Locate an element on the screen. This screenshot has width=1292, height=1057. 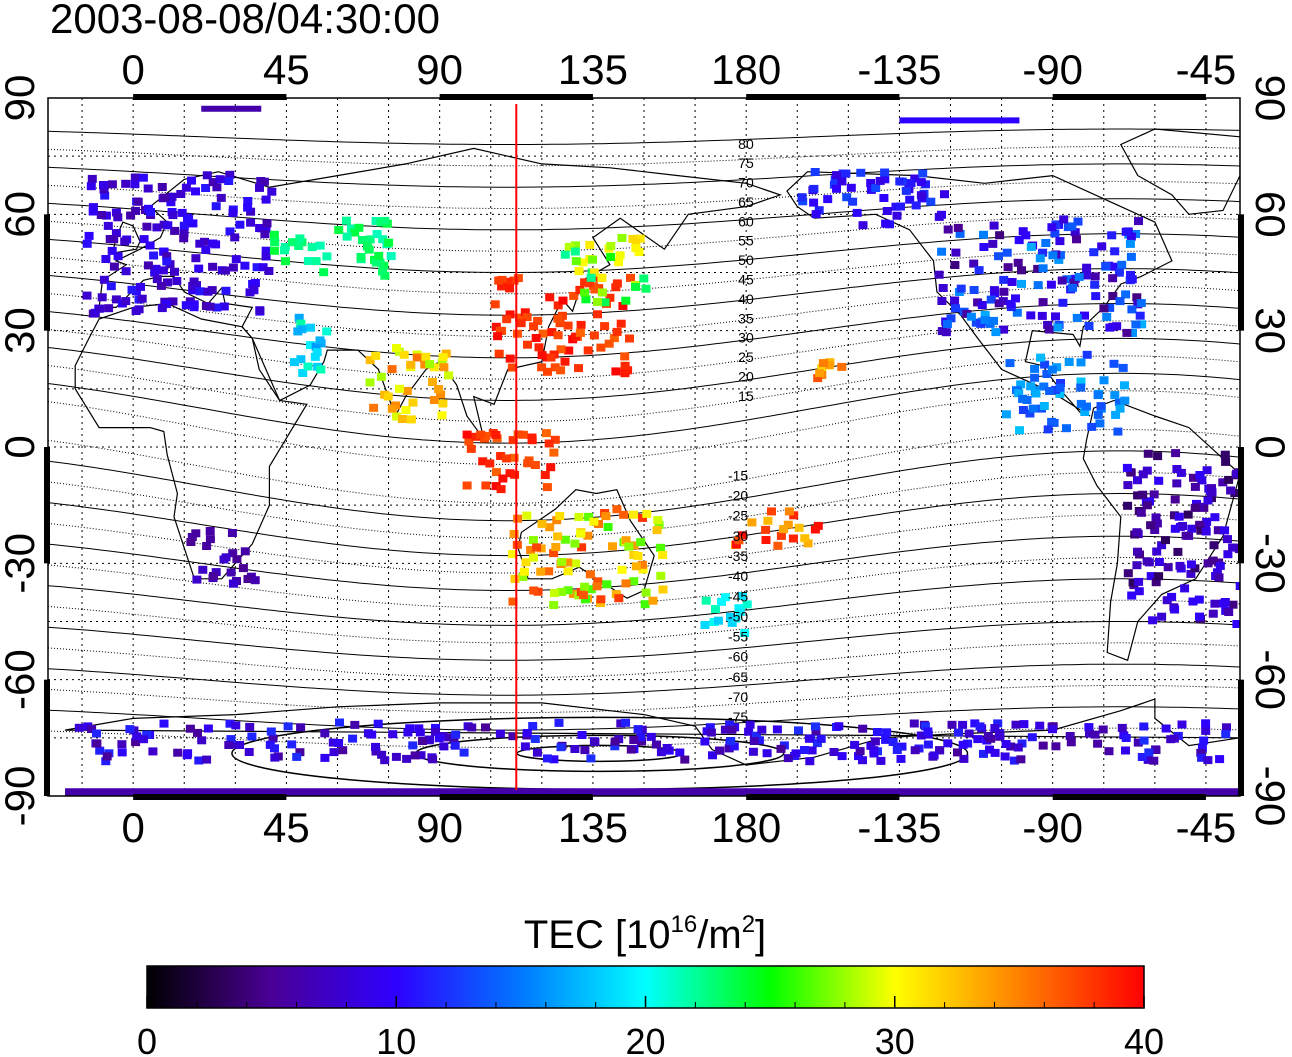
colorbar-tick-label: 40 is located at coordinates (1144, 1039).